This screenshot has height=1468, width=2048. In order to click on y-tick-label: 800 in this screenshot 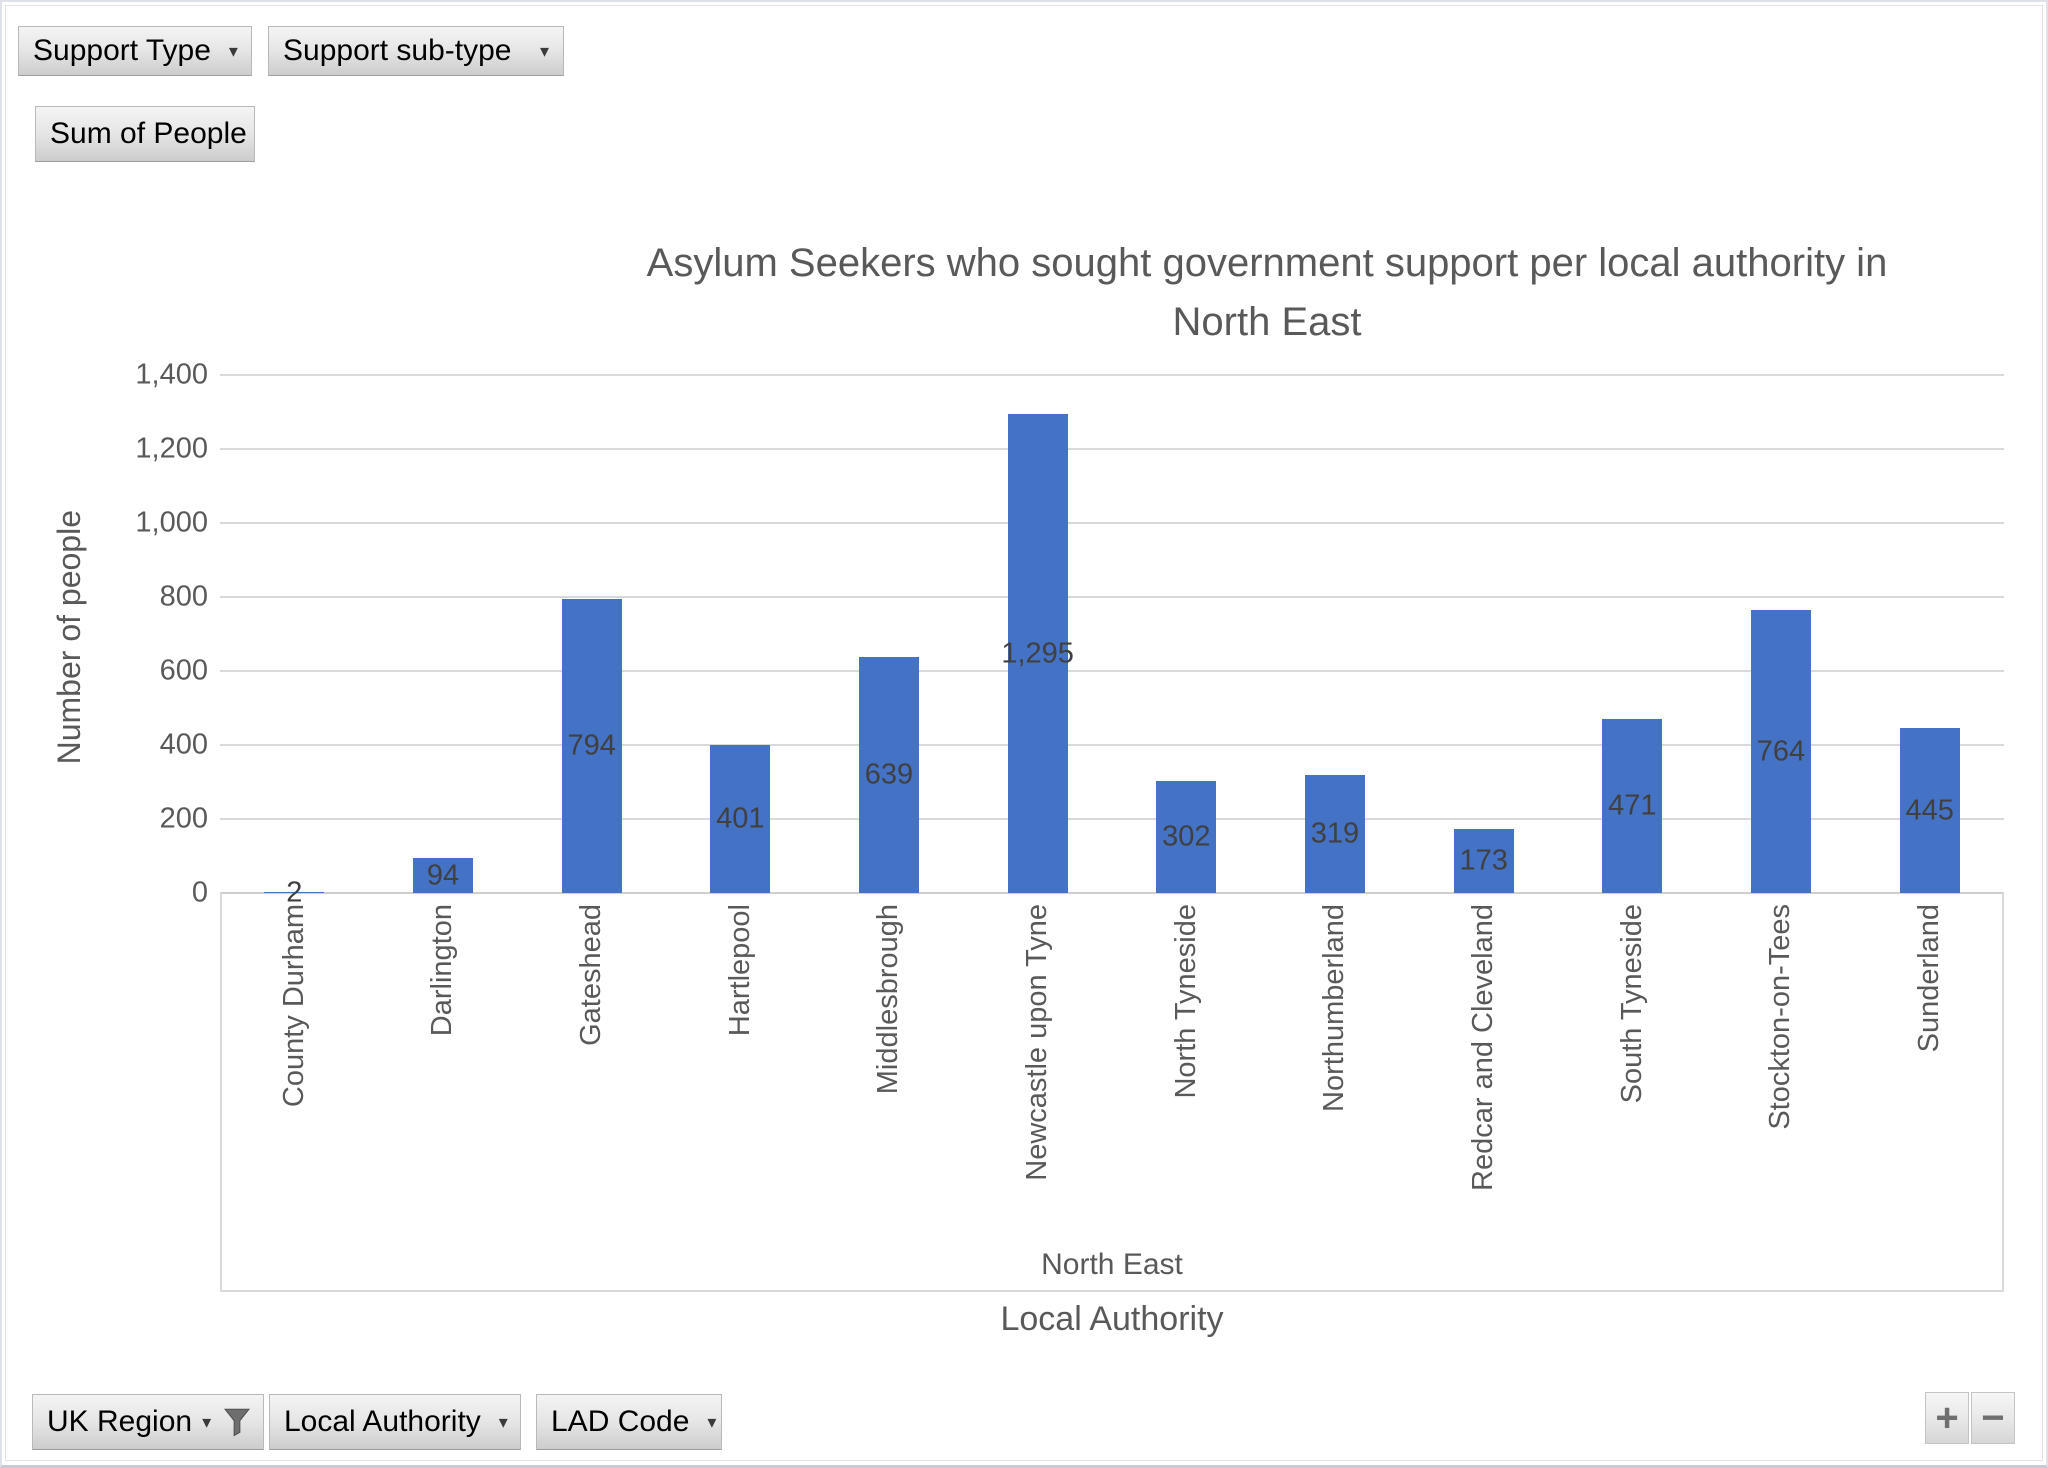, I will do `click(183, 596)`.